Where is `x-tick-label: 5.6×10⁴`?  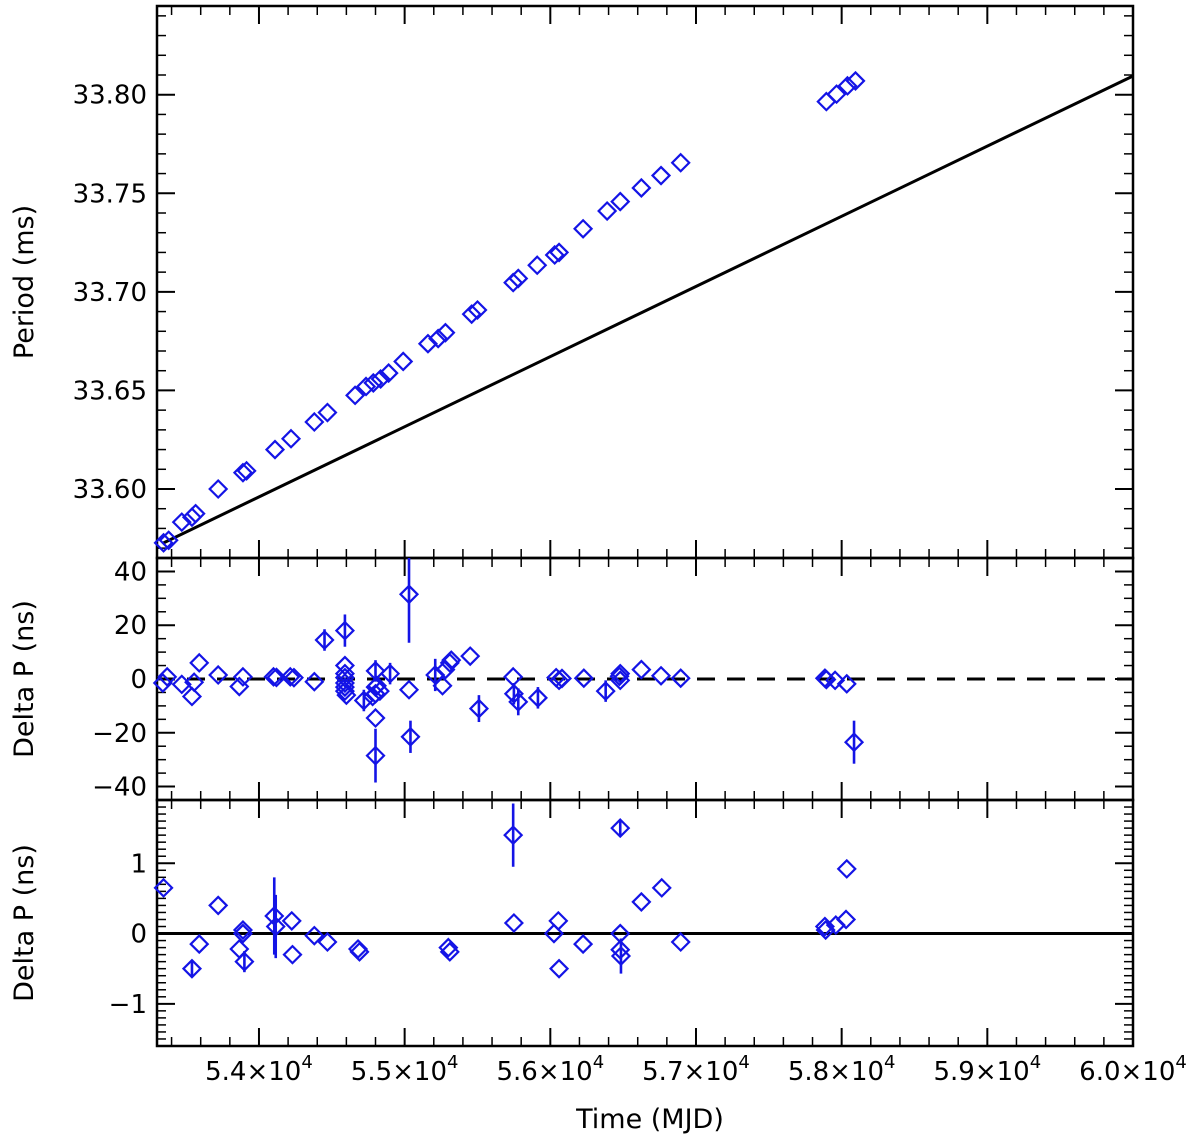 x-tick-label: 5.6×10⁴ is located at coordinates (550, 1069).